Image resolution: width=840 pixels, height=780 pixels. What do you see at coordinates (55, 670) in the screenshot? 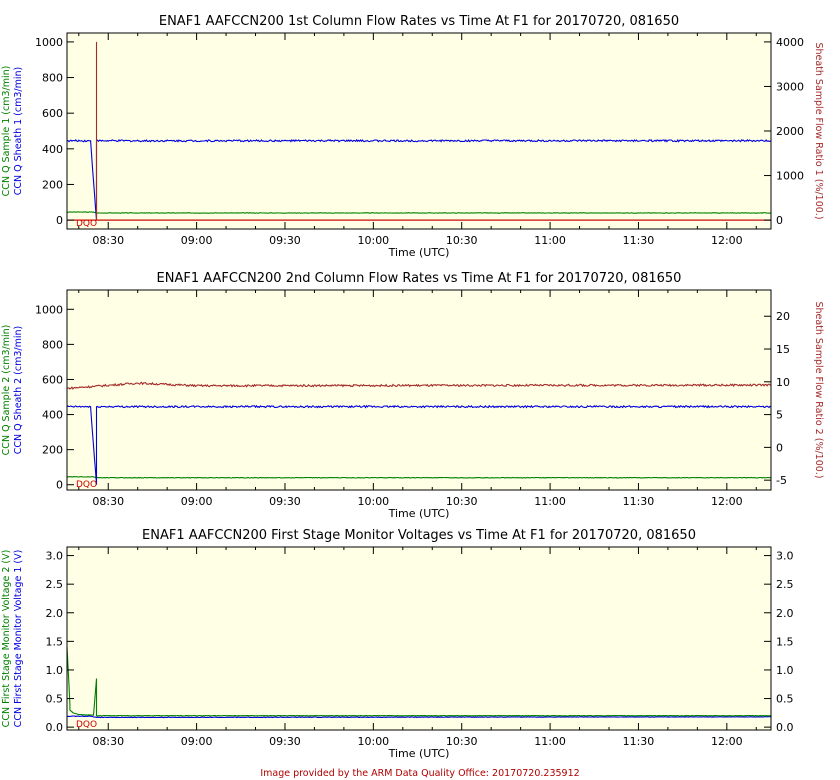
I see `y-tick-label-left: 1.0` at bounding box center [55, 670].